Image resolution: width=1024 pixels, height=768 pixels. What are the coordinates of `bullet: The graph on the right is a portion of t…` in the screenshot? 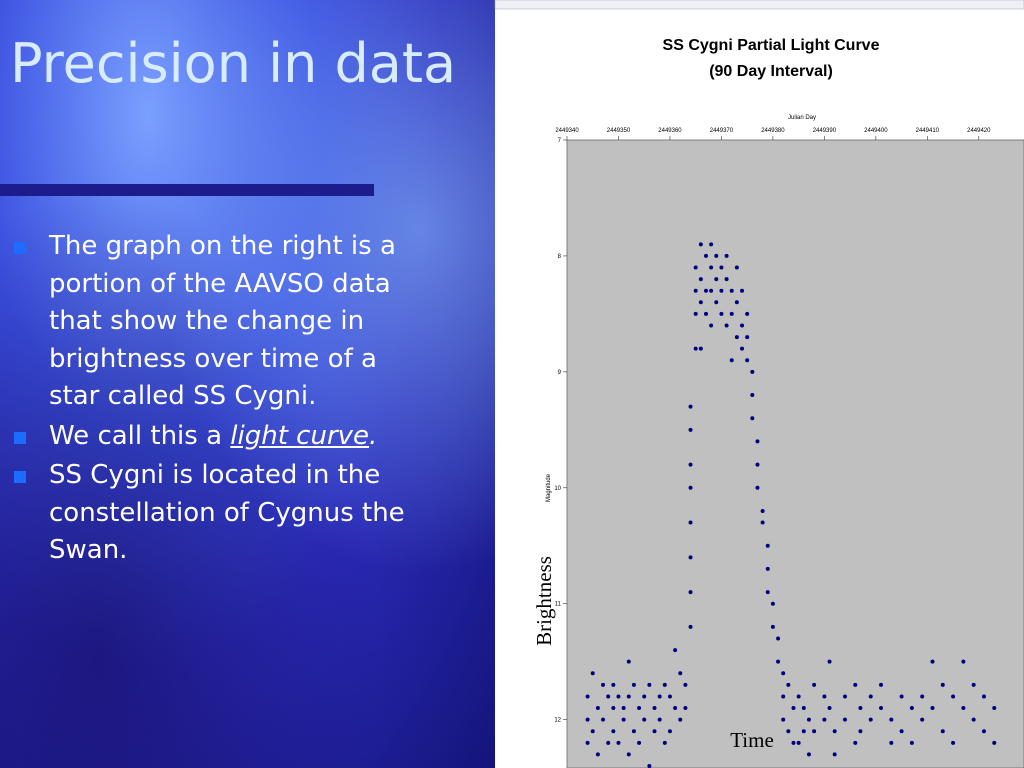 It's located at (212, 322).